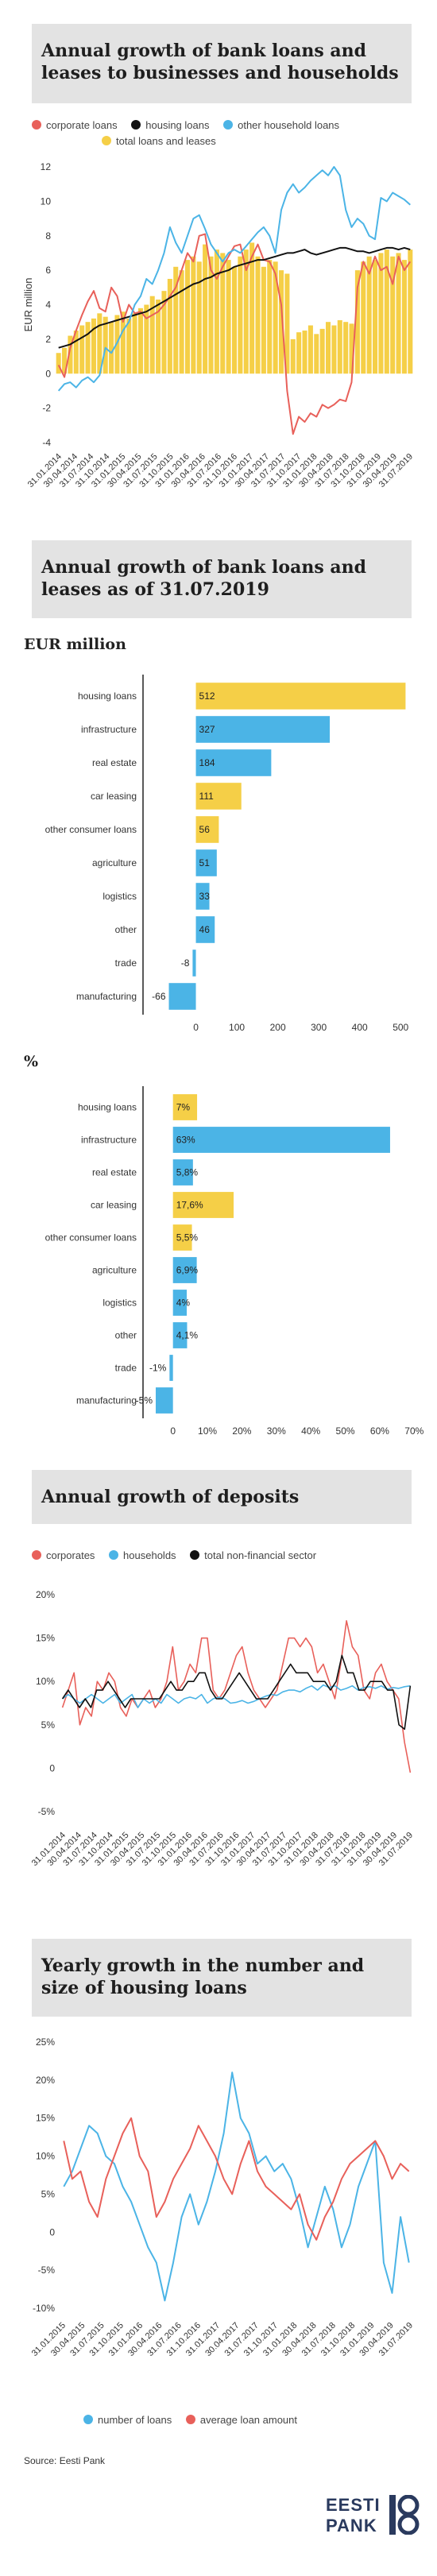 The width and height of the screenshot is (437, 2576). I want to click on category-label: other consumer loans, so click(91, 829).